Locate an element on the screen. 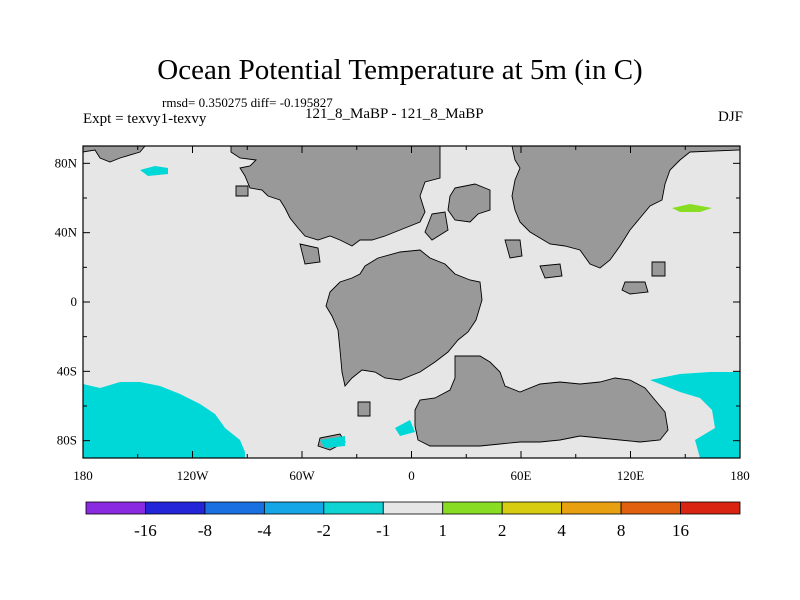 The width and height of the screenshot is (800, 600). stats-text: rmsd= 0.350275 diff= -0.195827 is located at coordinates (247, 102).